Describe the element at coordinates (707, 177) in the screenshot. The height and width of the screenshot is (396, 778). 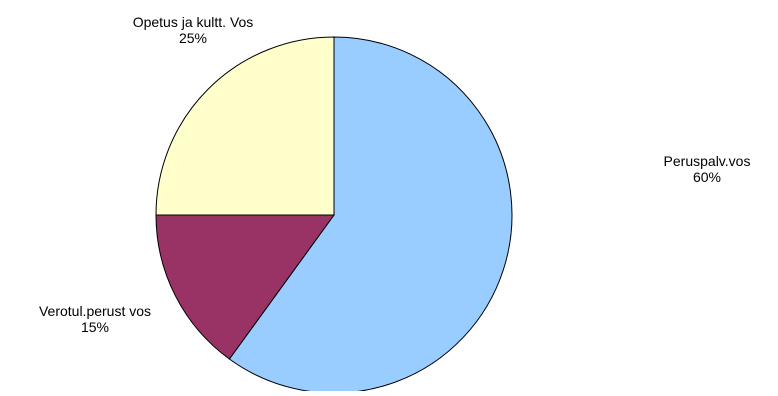
I see `slice-value-label-1: 60%` at that location.